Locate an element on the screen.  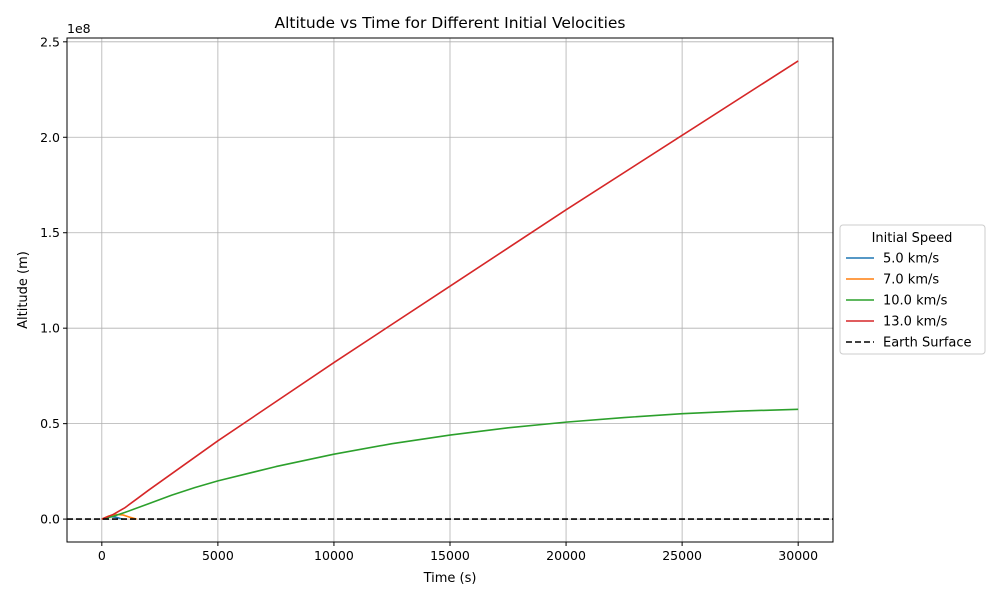
series-line-10-0-km-s is located at coordinates (450, 464).